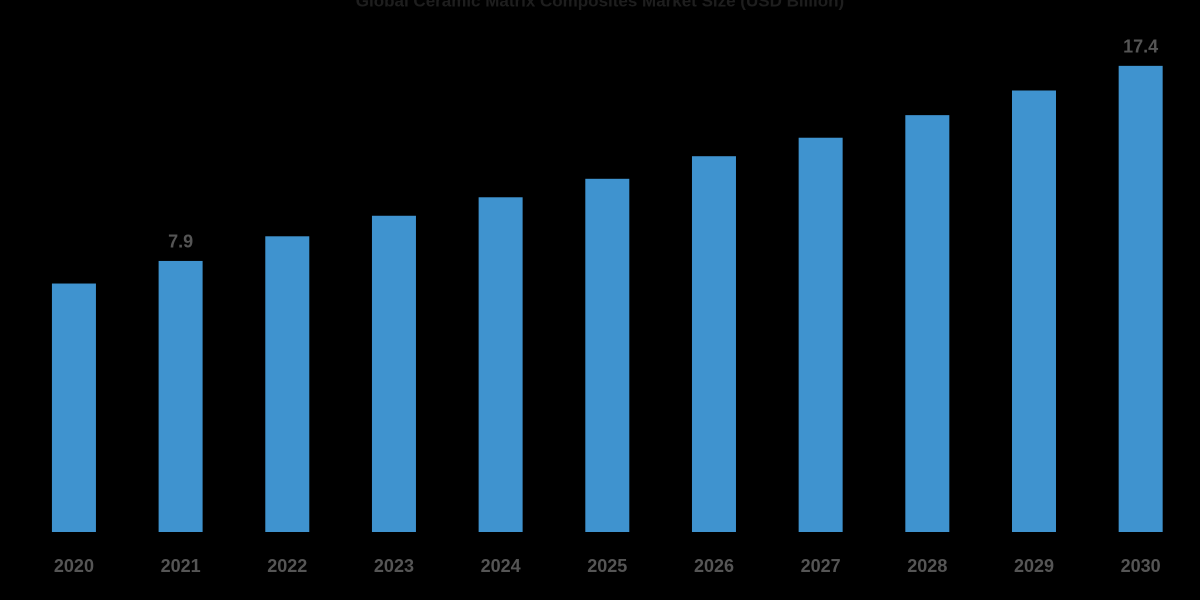  Describe the element at coordinates (714, 566) in the screenshot. I see `x-tick-label: 2026` at that location.